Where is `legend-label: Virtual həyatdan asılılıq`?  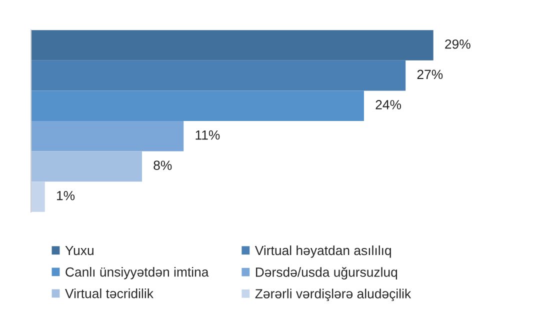
legend-label: Virtual həyatdan asılılıq is located at coordinates (322, 251).